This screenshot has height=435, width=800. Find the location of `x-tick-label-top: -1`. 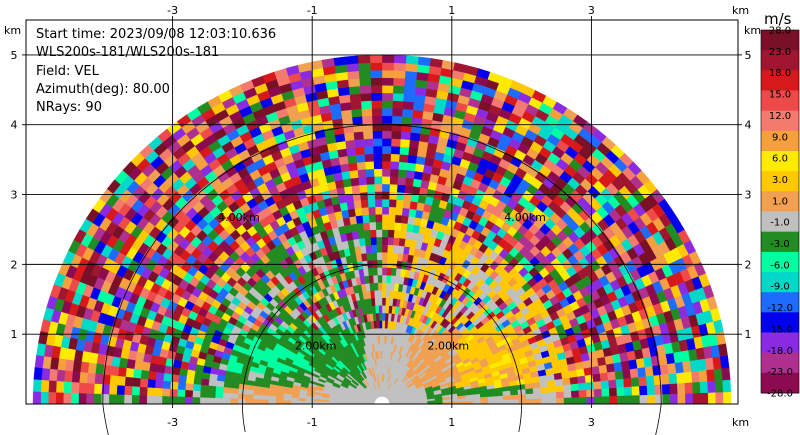

x-tick-label-top: -1 is located at coordinates (312, 10).